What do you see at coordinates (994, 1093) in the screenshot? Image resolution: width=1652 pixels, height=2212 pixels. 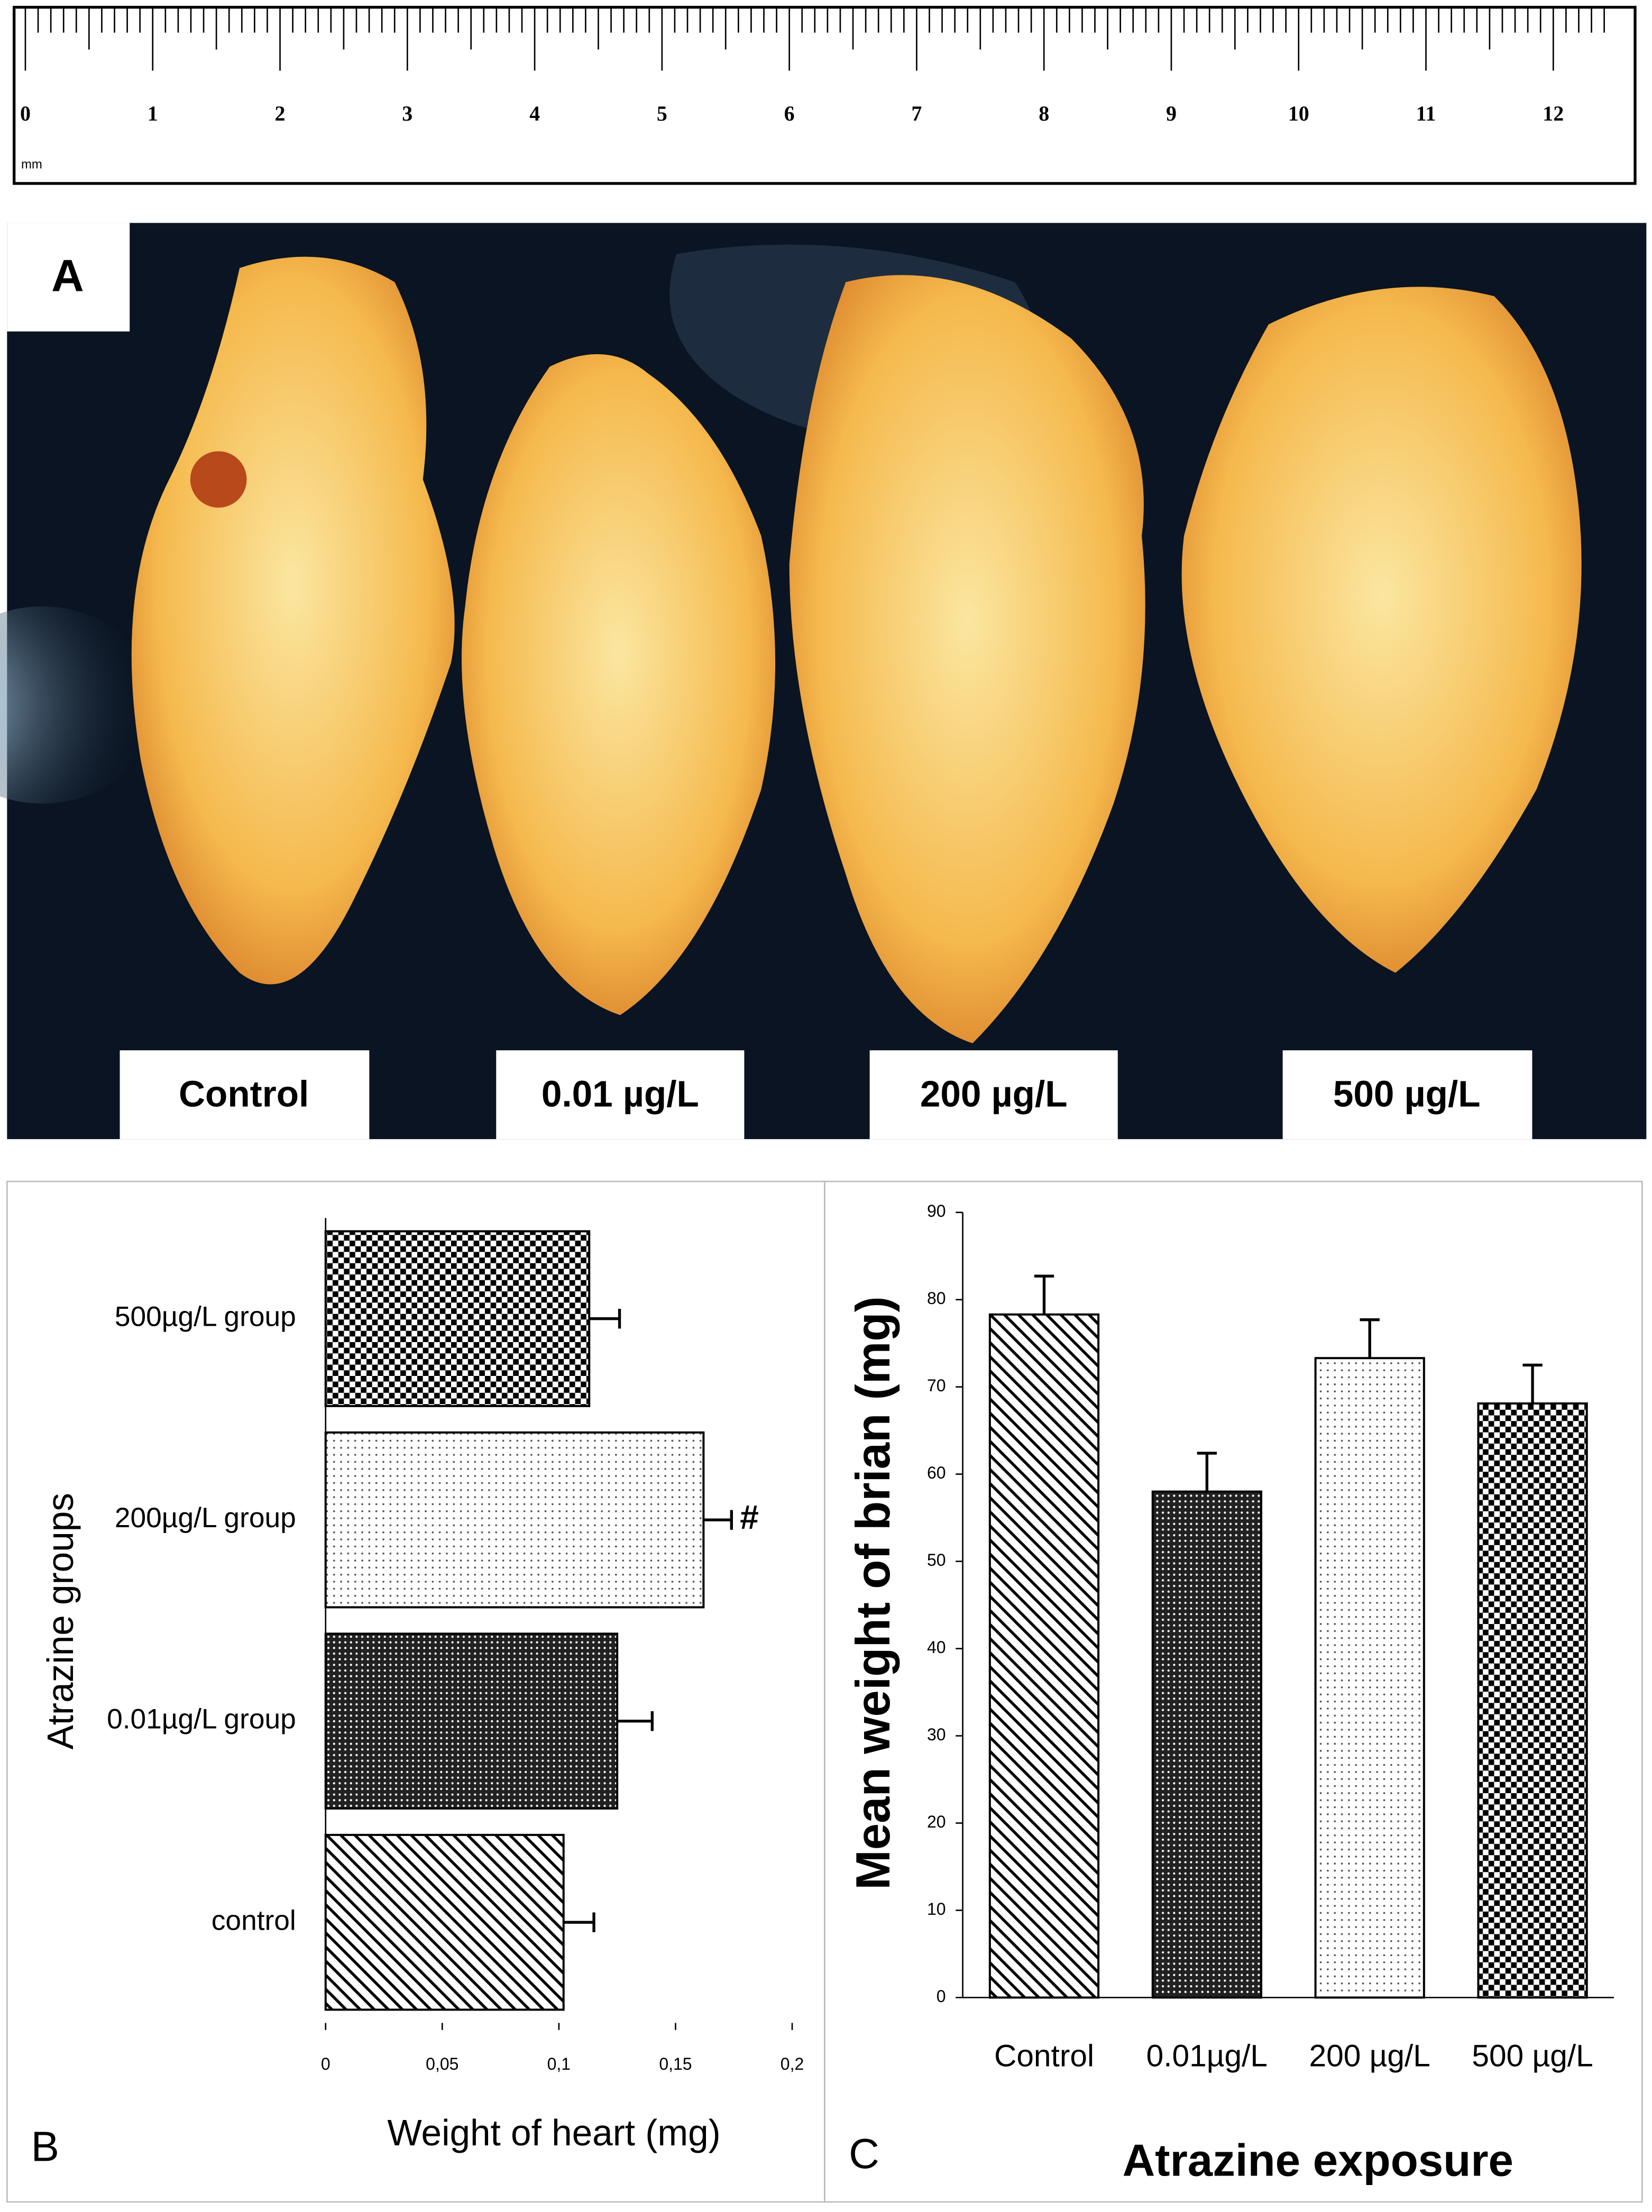 I see `photo-label: 200 µg/L` at bounding box center [994, 1093].